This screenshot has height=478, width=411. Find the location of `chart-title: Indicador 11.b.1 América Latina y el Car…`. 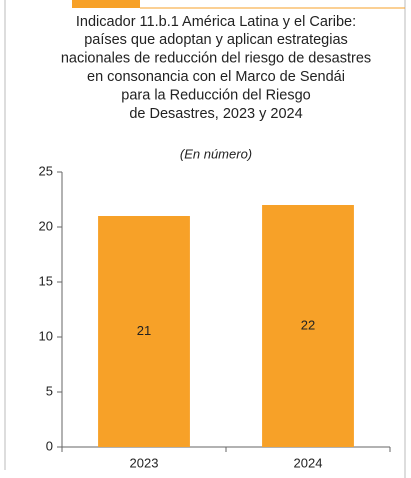

chart-title: Indicador 11.b.1 América Latina y el Car… is located at coordinates (216, 22).